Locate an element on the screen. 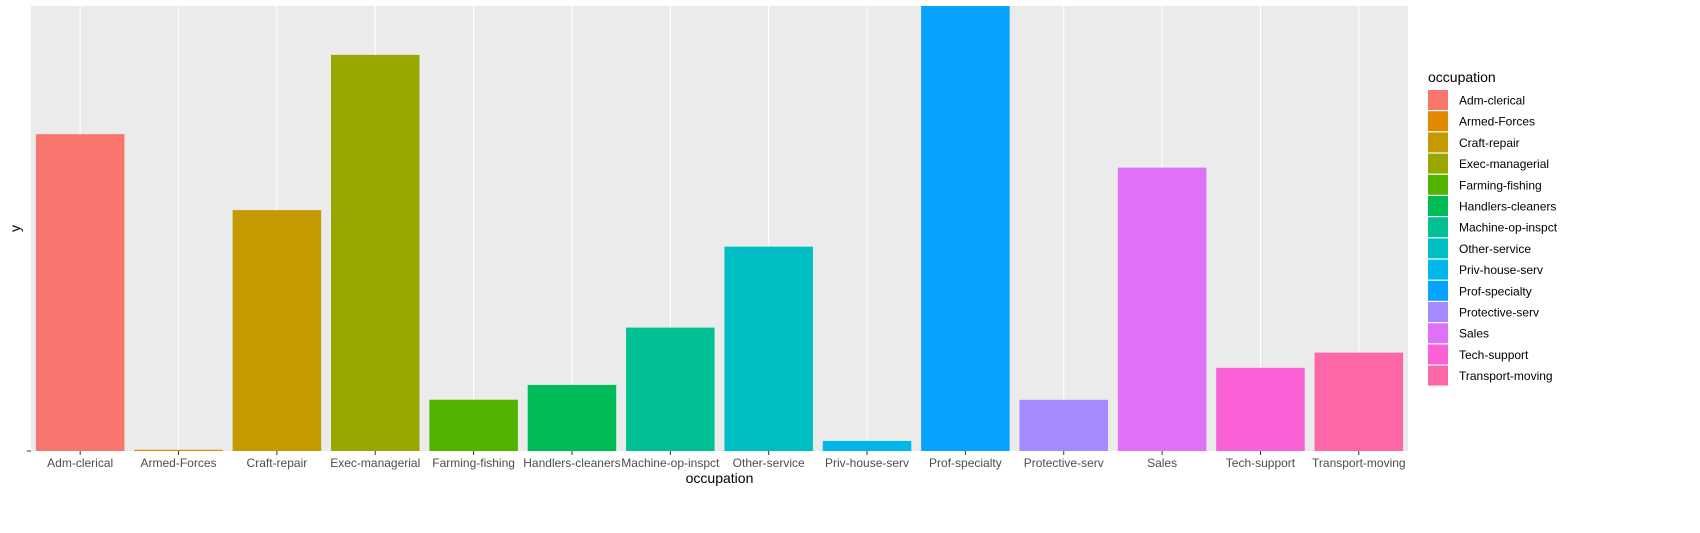 Image resolution: width=1700 pixels, height=533 pixels. legend-label: Farming-fishing is located at coordinates (1500, 185).